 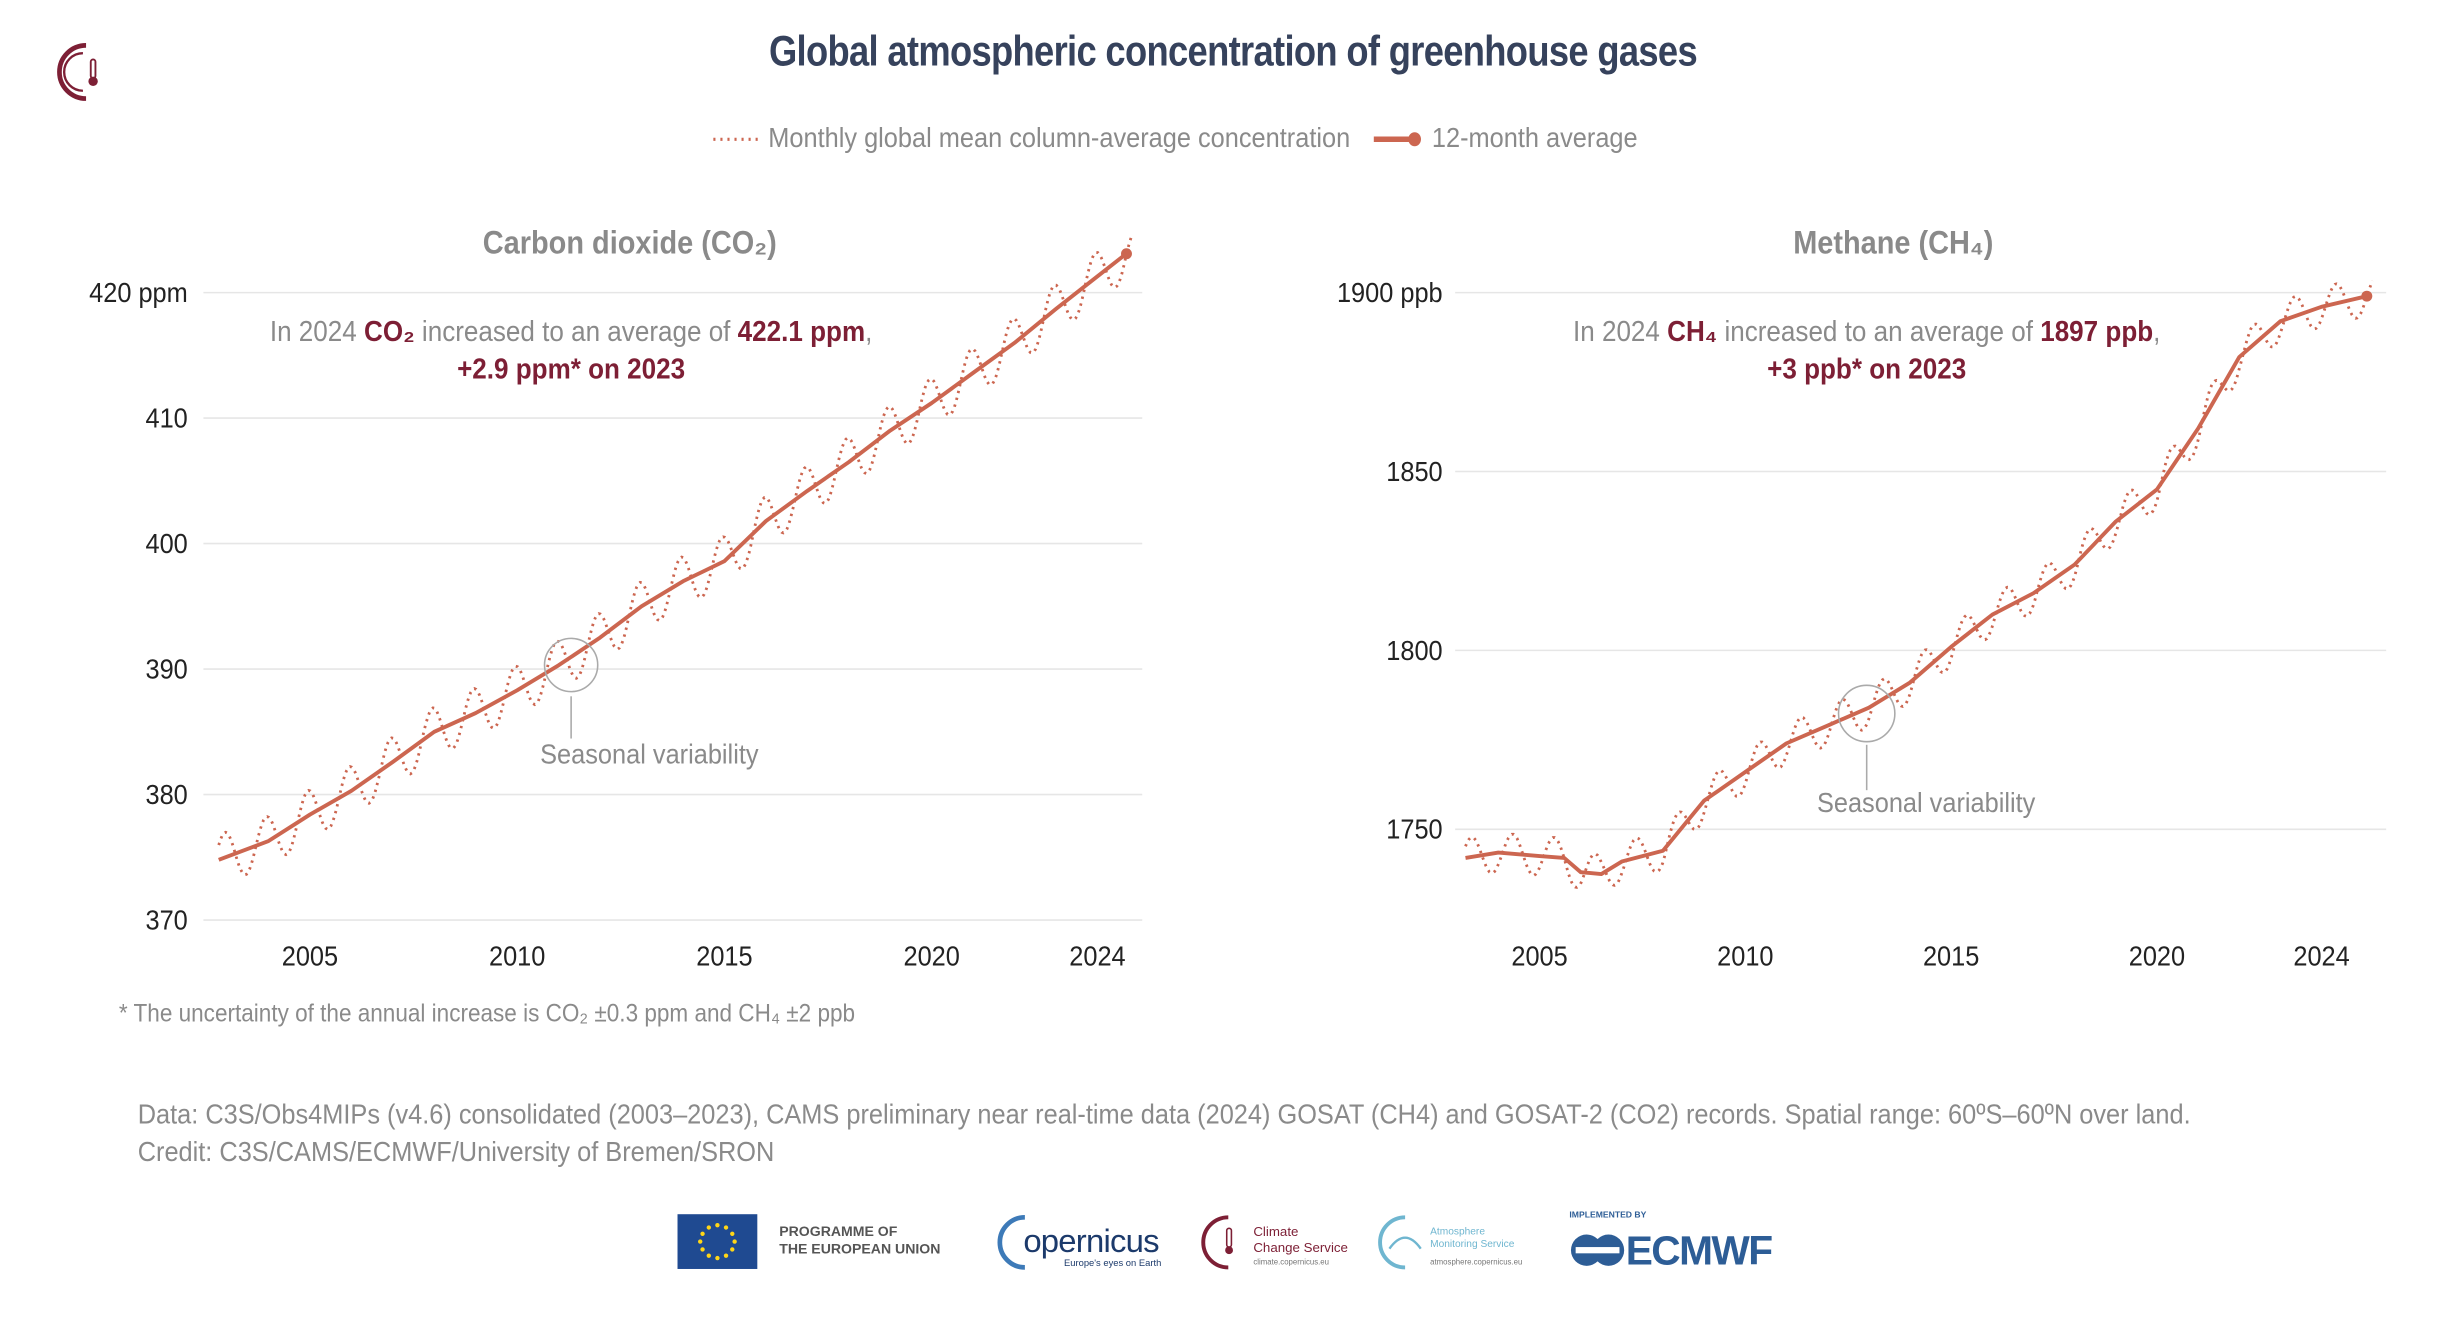 I want to click on y-tick-label: 1750, so click(x=1414, y=829).